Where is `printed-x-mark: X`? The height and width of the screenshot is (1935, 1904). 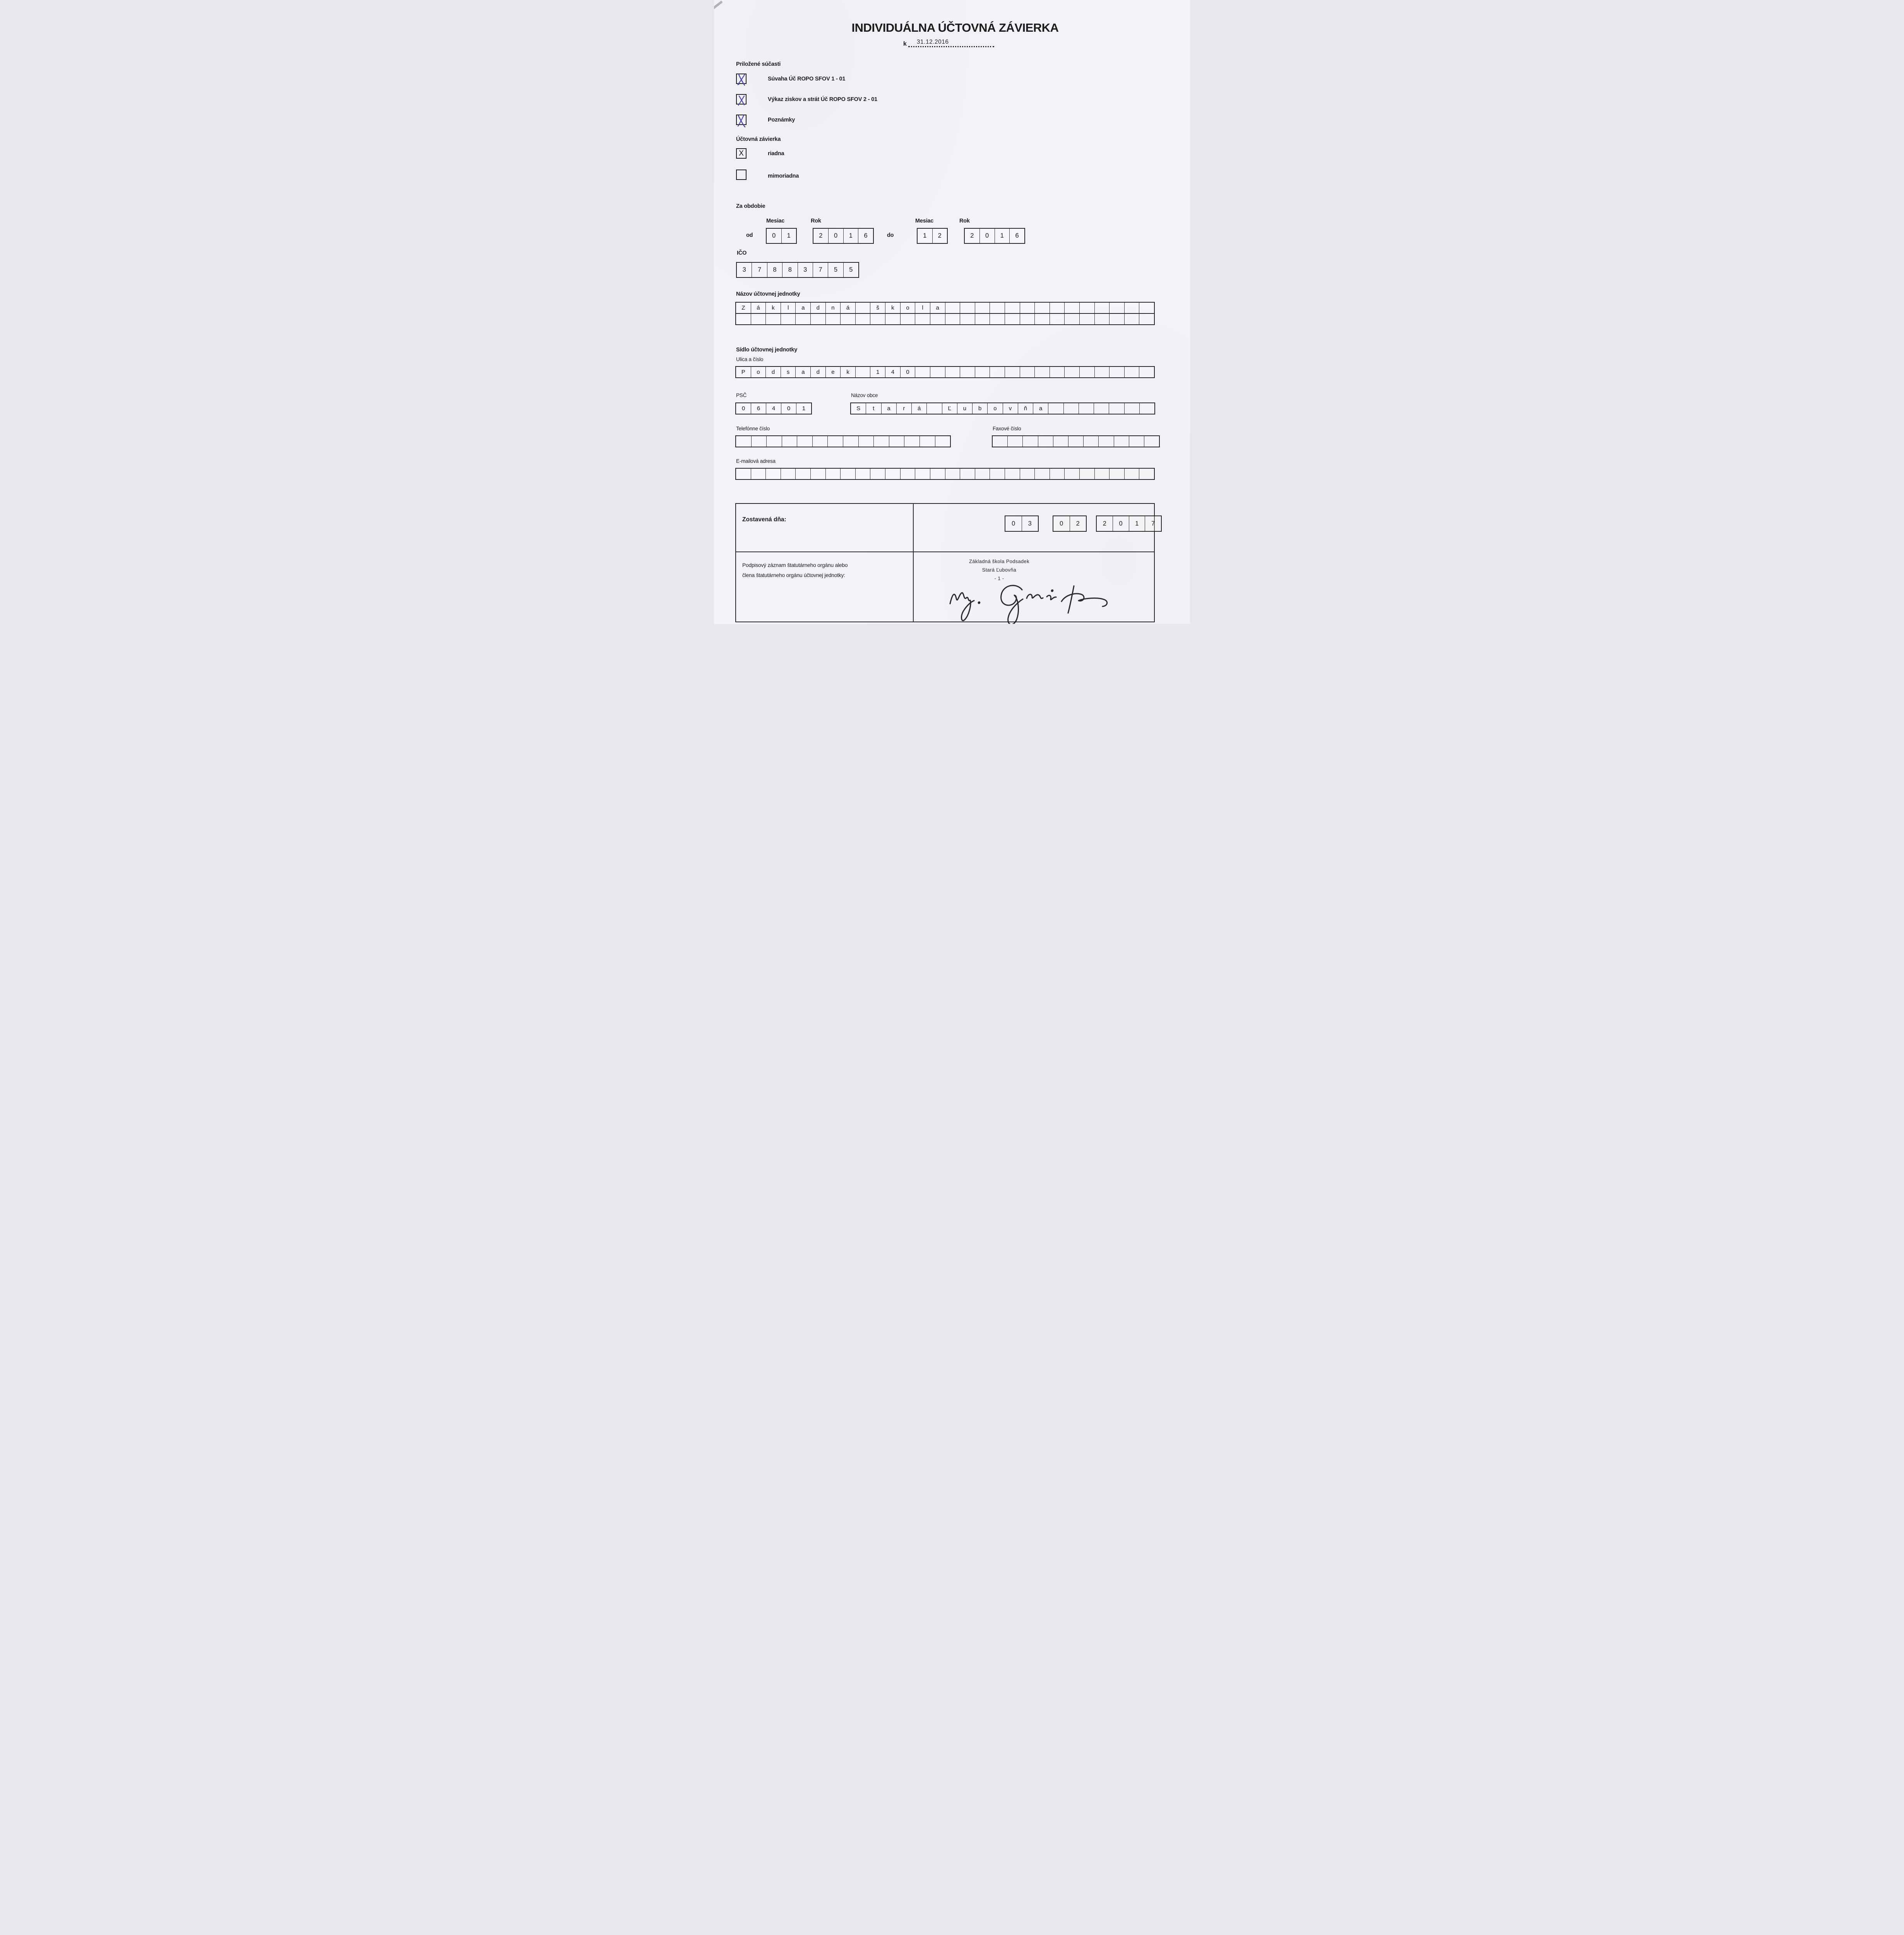 printed-x-mark: X is located at coordinates (741, 153).